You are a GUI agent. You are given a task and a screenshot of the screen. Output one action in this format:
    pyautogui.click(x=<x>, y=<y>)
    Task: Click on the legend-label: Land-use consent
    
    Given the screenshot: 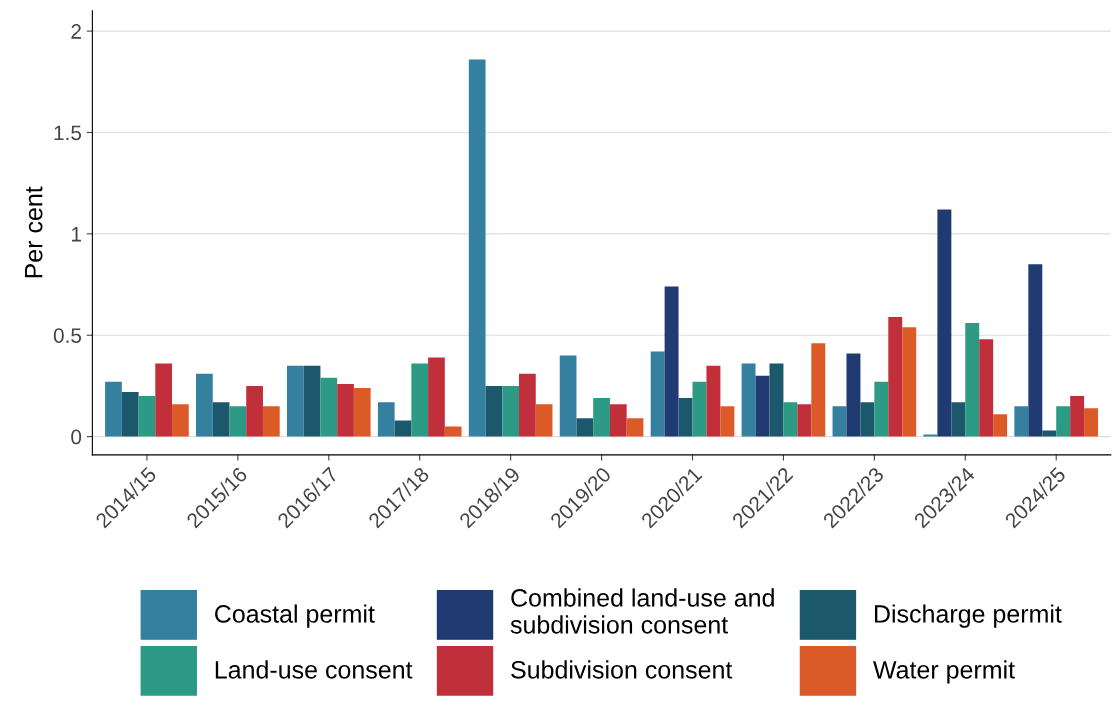 What is the action you would take?
    pyautogui.click(x=314, y=669)
    